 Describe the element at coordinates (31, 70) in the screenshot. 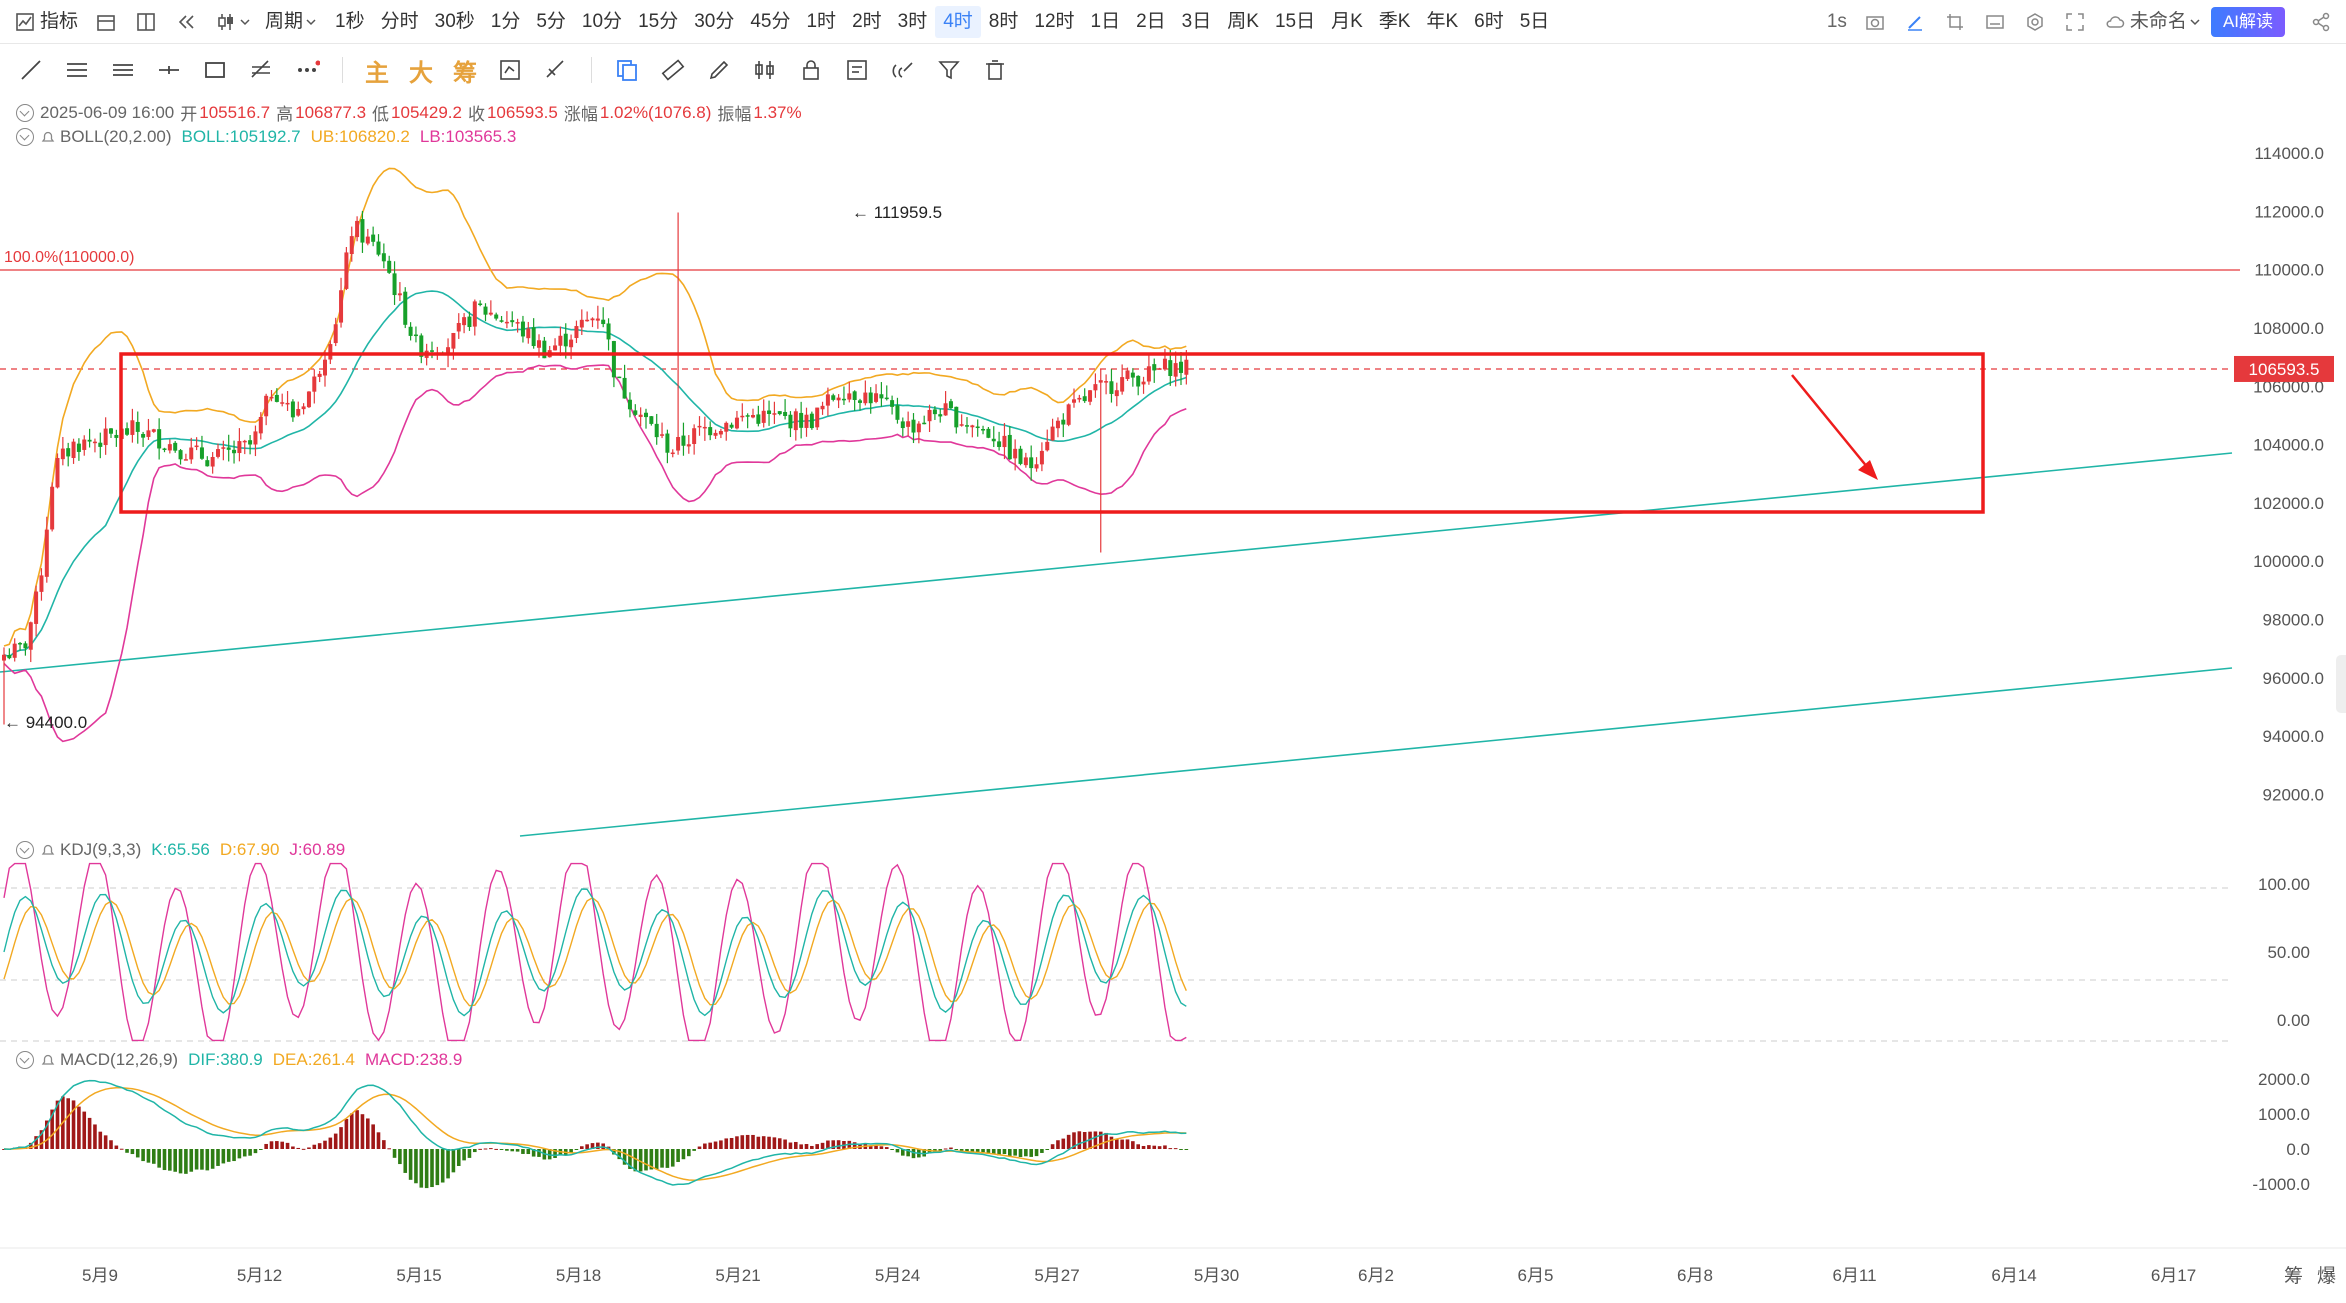

I see `trend-line-icon` at that location.